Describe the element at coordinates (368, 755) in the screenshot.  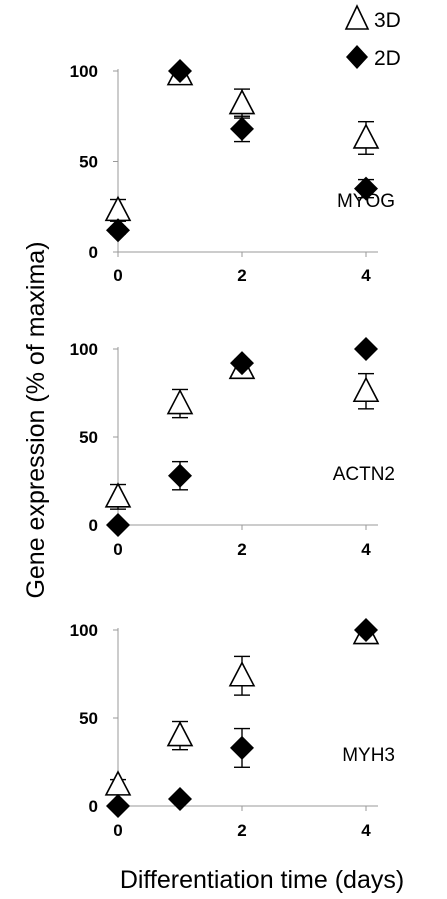
I see `panel-label: MYH3` at that location.